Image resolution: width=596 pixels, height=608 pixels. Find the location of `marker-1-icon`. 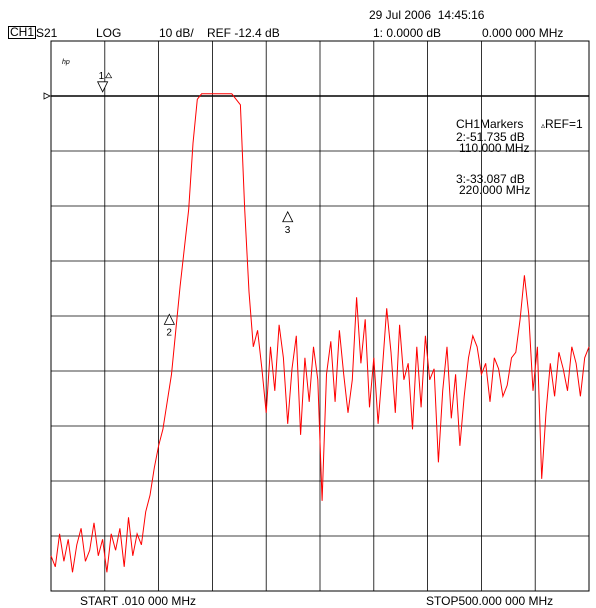

marker-1-icon is located at coordinates (102, 87).